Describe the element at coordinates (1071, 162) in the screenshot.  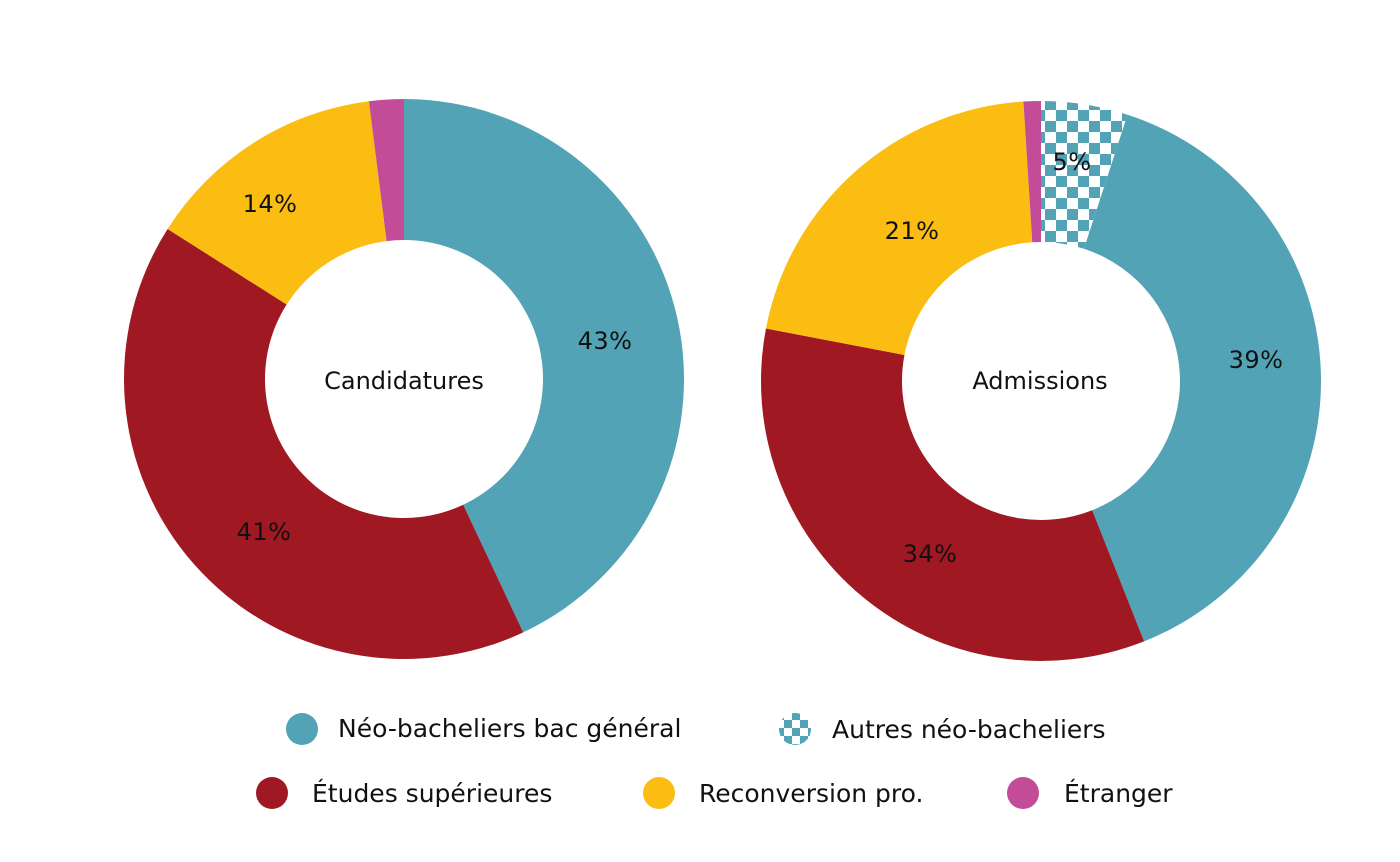
I see `slice-label-autres-neo-bacheliers: 5%` at that location.